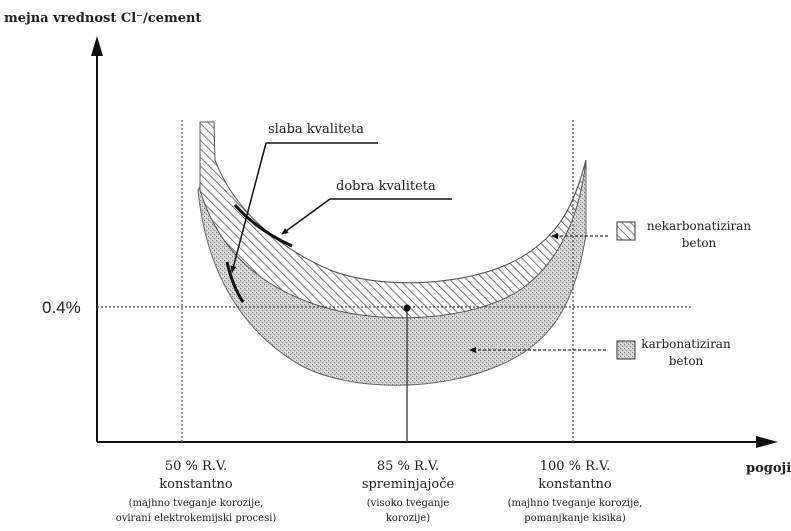 The height and width of the screenshot is (531, 791). What do you see at coordinates (575, 518) in the screenshot?
I see `condition-100-note-2: pomanjkanje kisika)` at bounding box center [575, 518].